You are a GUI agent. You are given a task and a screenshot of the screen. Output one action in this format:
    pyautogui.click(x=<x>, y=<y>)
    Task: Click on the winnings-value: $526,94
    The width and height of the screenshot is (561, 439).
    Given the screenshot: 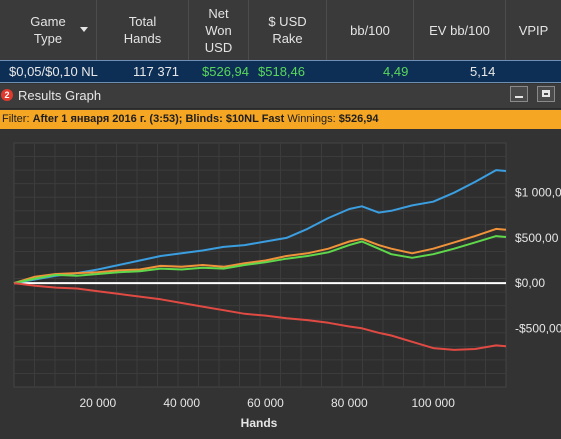 What is the action you would take?
    pyautogui.click(x=358, y=119)
    